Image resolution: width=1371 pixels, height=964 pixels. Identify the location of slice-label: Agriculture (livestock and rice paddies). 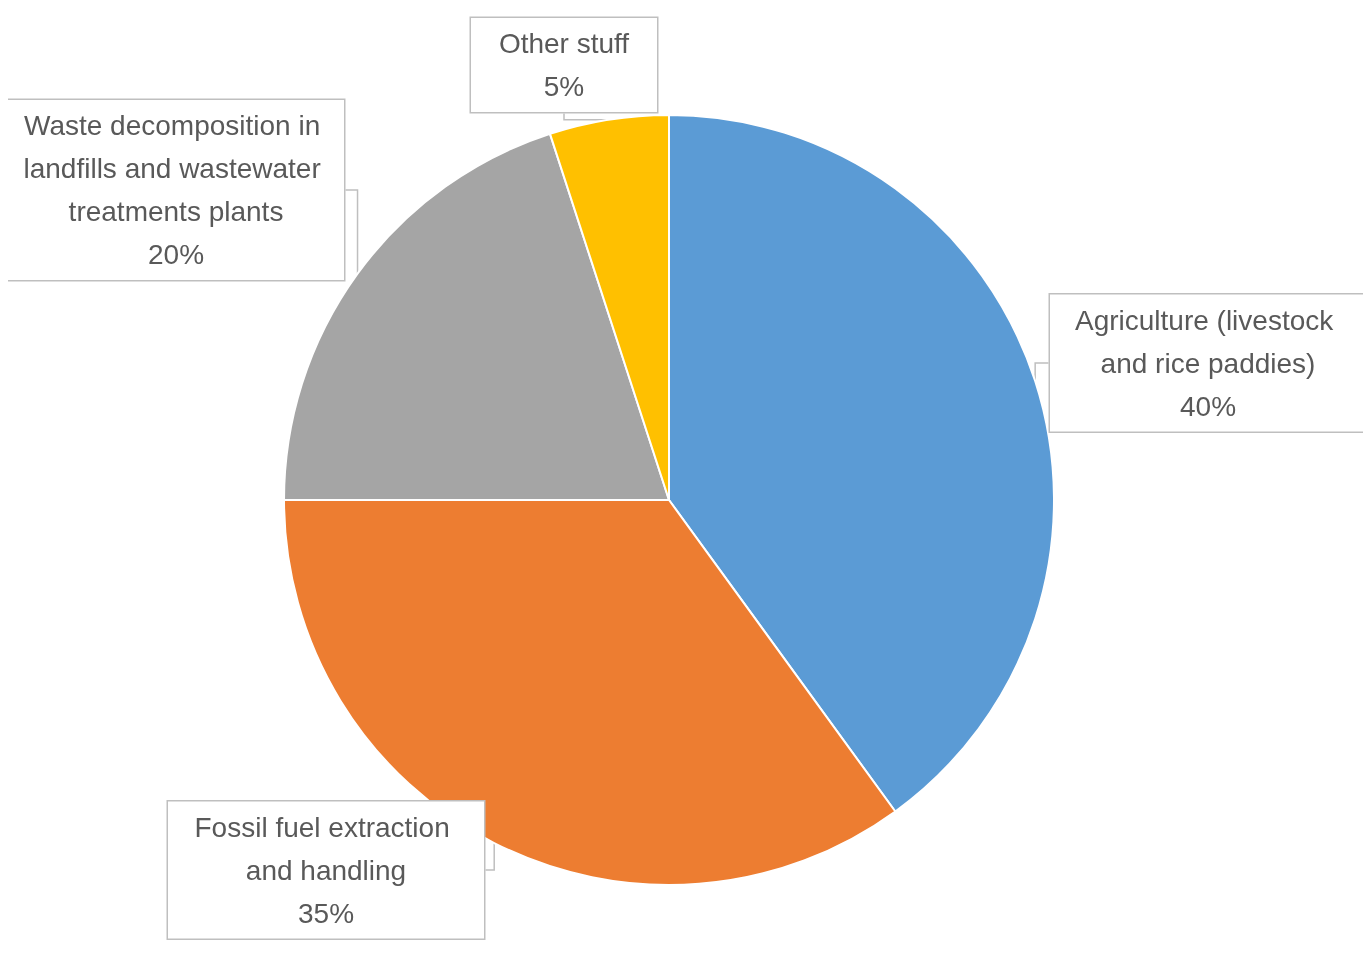
(1208, 341).